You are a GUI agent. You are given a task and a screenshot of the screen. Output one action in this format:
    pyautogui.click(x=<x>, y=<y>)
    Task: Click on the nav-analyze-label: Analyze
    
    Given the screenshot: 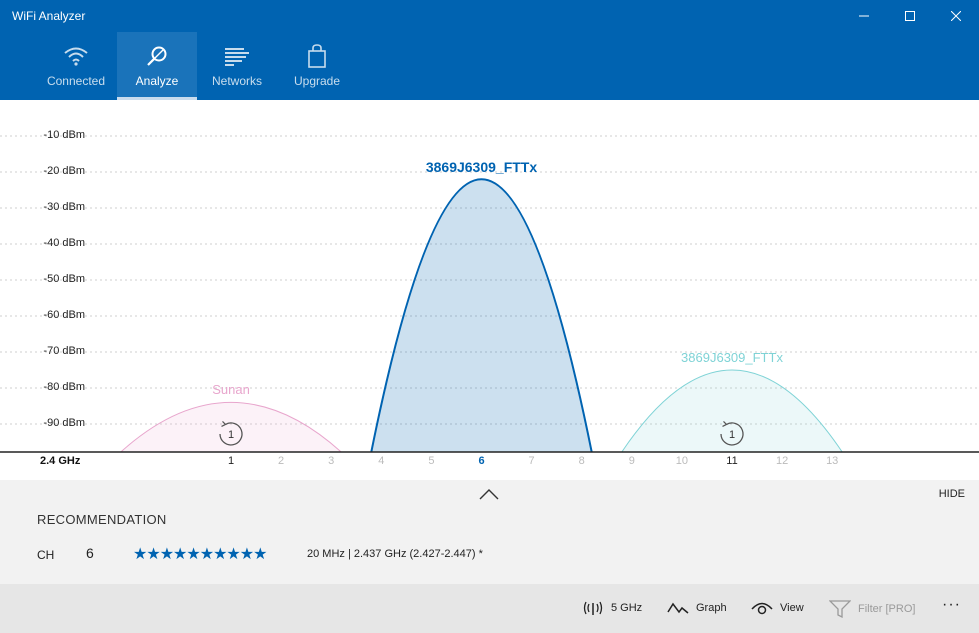 What is the action you would take?
    pyautogui.click(x=157, y=81)
    